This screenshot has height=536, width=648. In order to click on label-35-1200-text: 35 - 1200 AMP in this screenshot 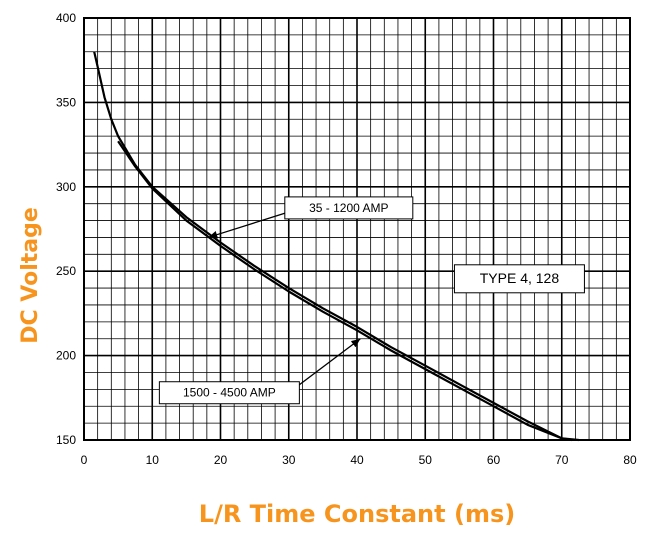, I will do `click(348, 208)`.